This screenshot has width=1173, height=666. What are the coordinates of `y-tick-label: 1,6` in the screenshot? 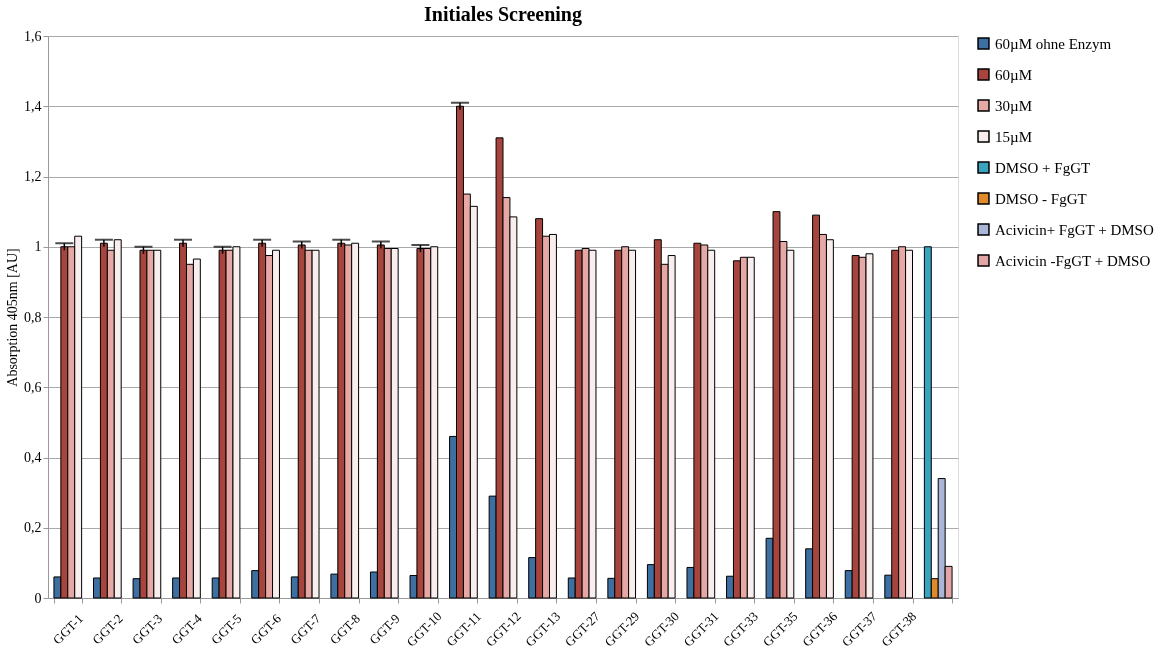 It's located at (33, 36).